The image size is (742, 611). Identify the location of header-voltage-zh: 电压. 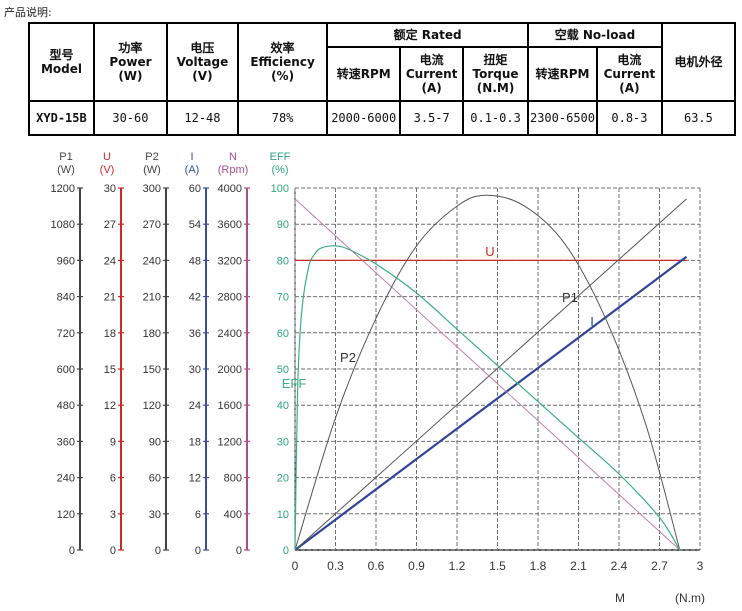
(202, 48).